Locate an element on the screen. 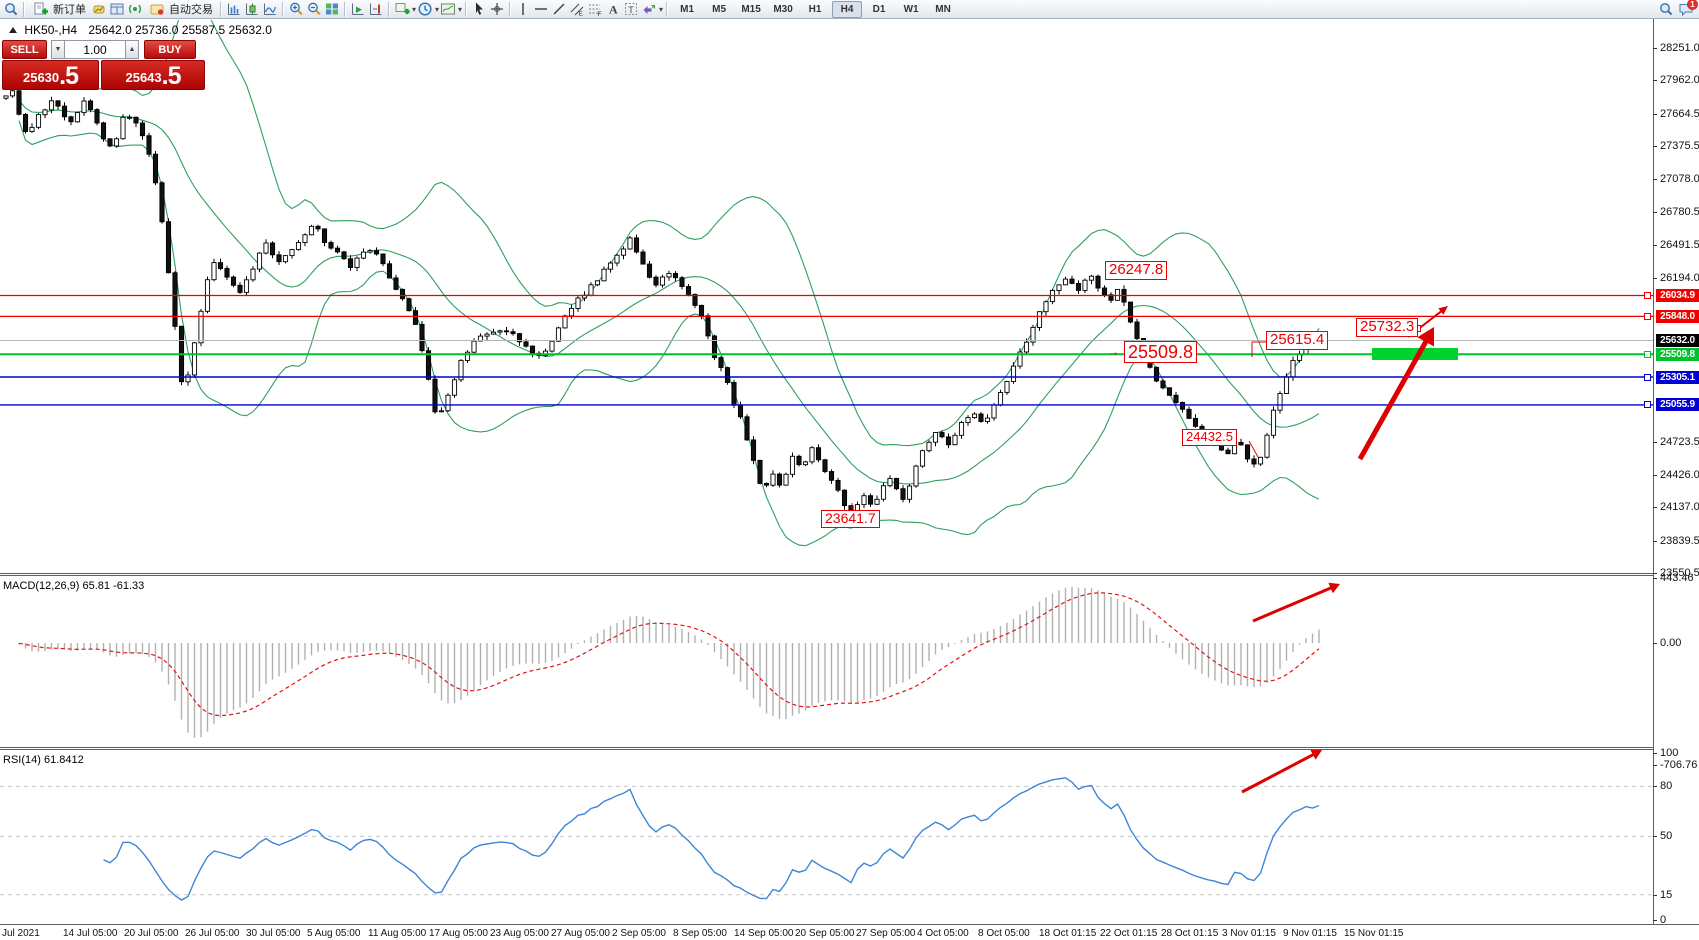 This screenshot has height=940, width=1699. buy-price-fraction: .5 is located at coordinates (171, 76).